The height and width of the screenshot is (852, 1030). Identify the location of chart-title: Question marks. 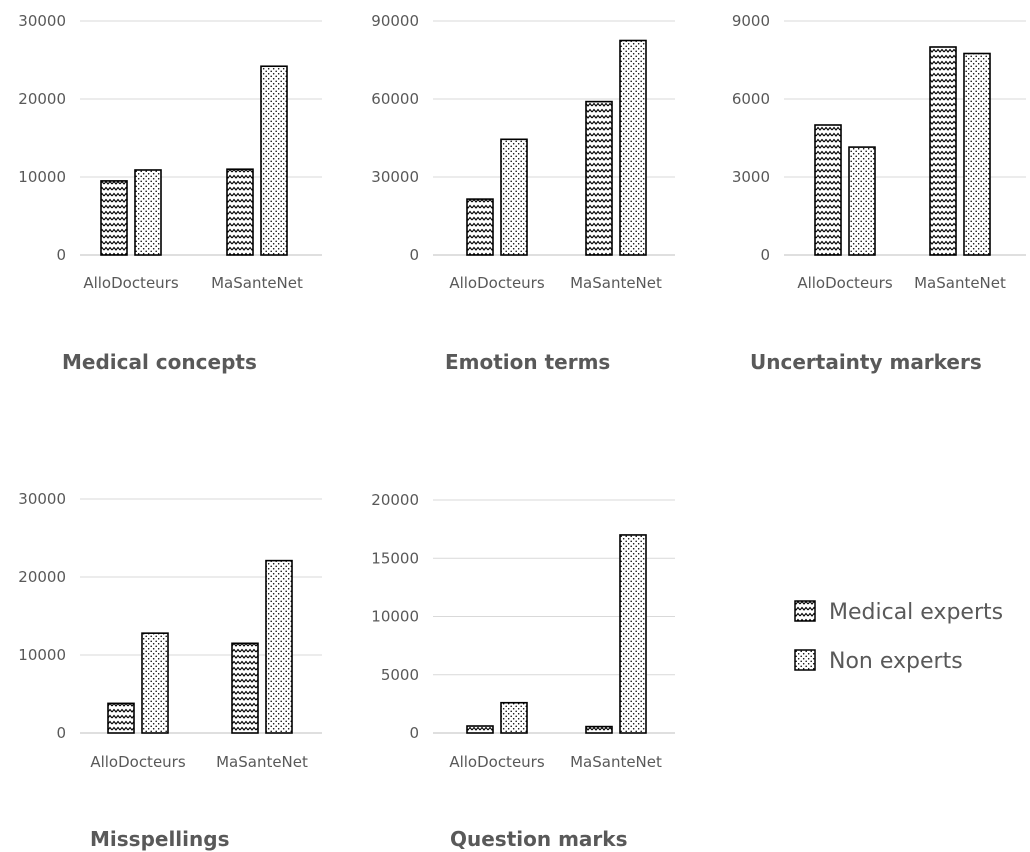
(538, 839).